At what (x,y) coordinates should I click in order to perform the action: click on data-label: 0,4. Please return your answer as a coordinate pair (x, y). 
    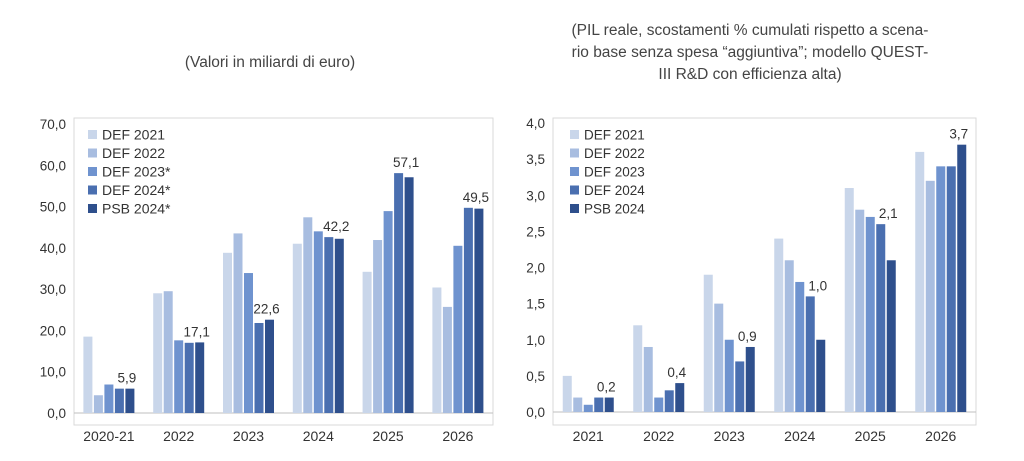
    Looking at the image, I should click on (676, 372).